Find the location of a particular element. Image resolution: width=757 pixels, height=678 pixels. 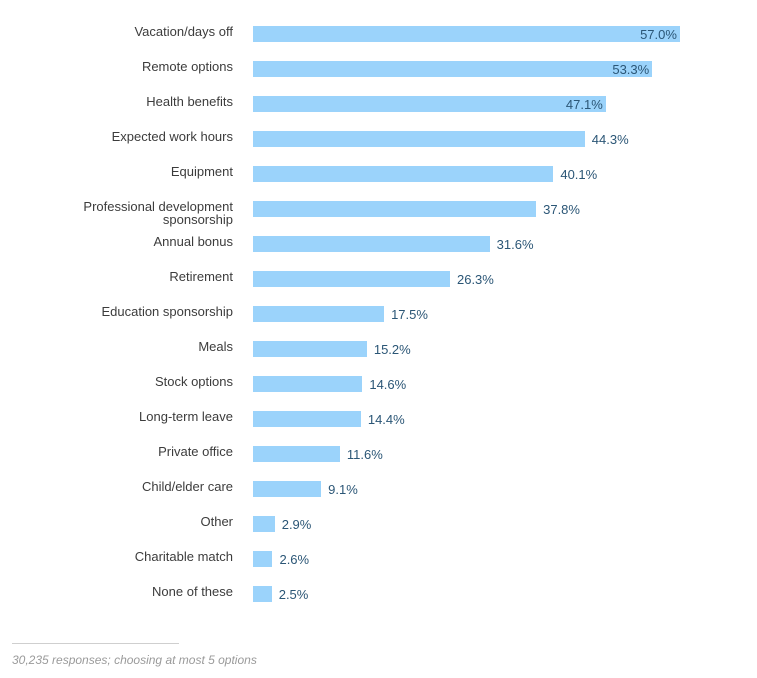

category-label: Vacation/days off is located at coordinates (183, 31).